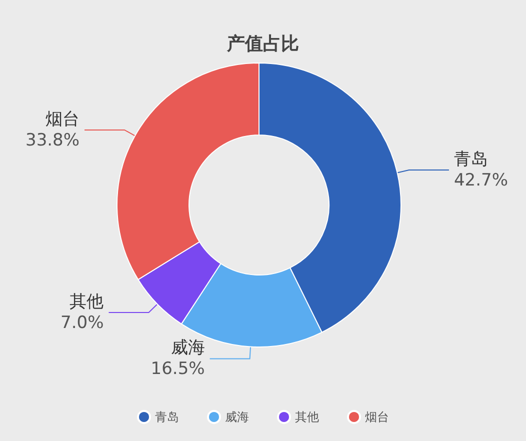 The image size is (526, 441). Describe the element at coordinates (53, 140) in the screenshot. I see `data-label: 33.8%` at that location.